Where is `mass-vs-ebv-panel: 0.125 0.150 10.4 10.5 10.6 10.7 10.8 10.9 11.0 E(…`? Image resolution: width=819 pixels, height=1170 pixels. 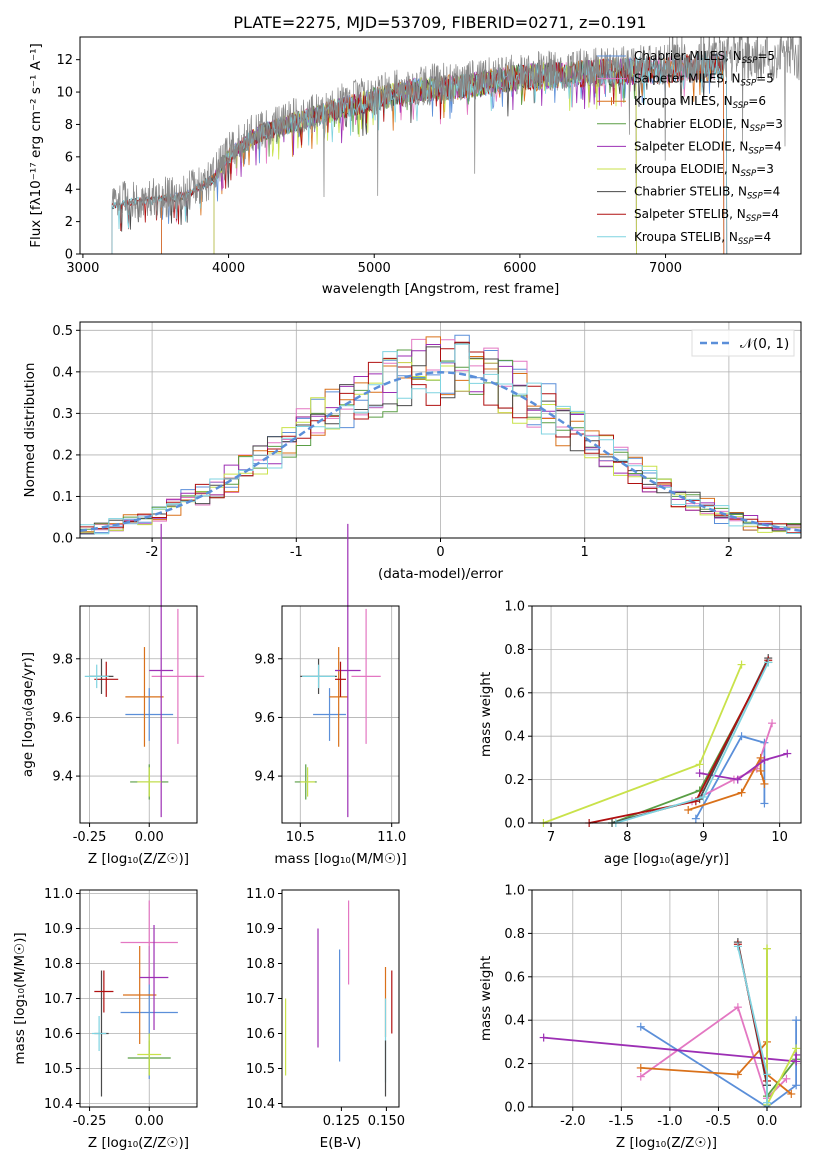
mass-vs-ebv-panel: 0.125 0.150 10.4 10.5 10.6 10.7 10.8 10.9 11.0 E(… is located at coordinates (325, 1019).